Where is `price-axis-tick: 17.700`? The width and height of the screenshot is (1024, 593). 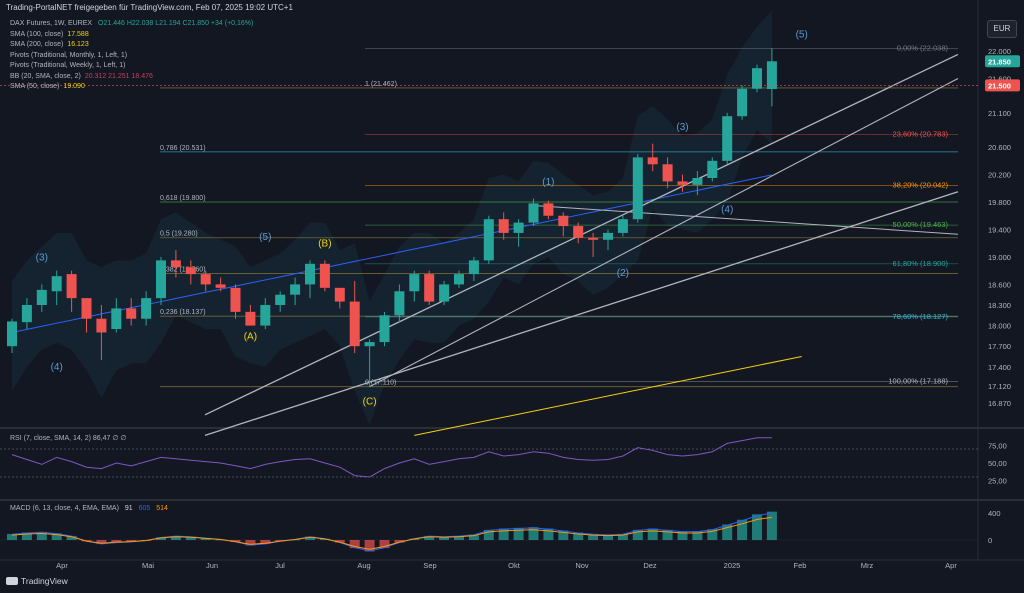
price-axis-tick: 17.700 is located at coordinates (999, 346).